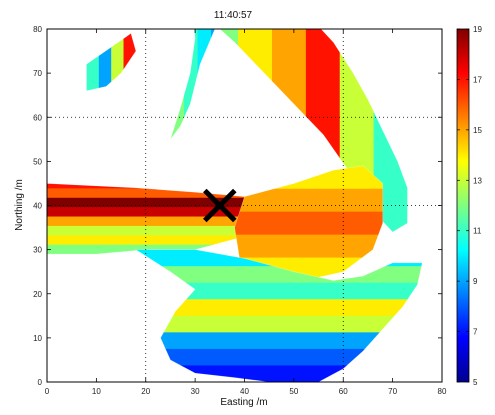 The height and width of the screenshot is (415, 495). Describe the element at coordinates (37, 29) in the screenshot. I see `y-tick-label: 80` at that location.